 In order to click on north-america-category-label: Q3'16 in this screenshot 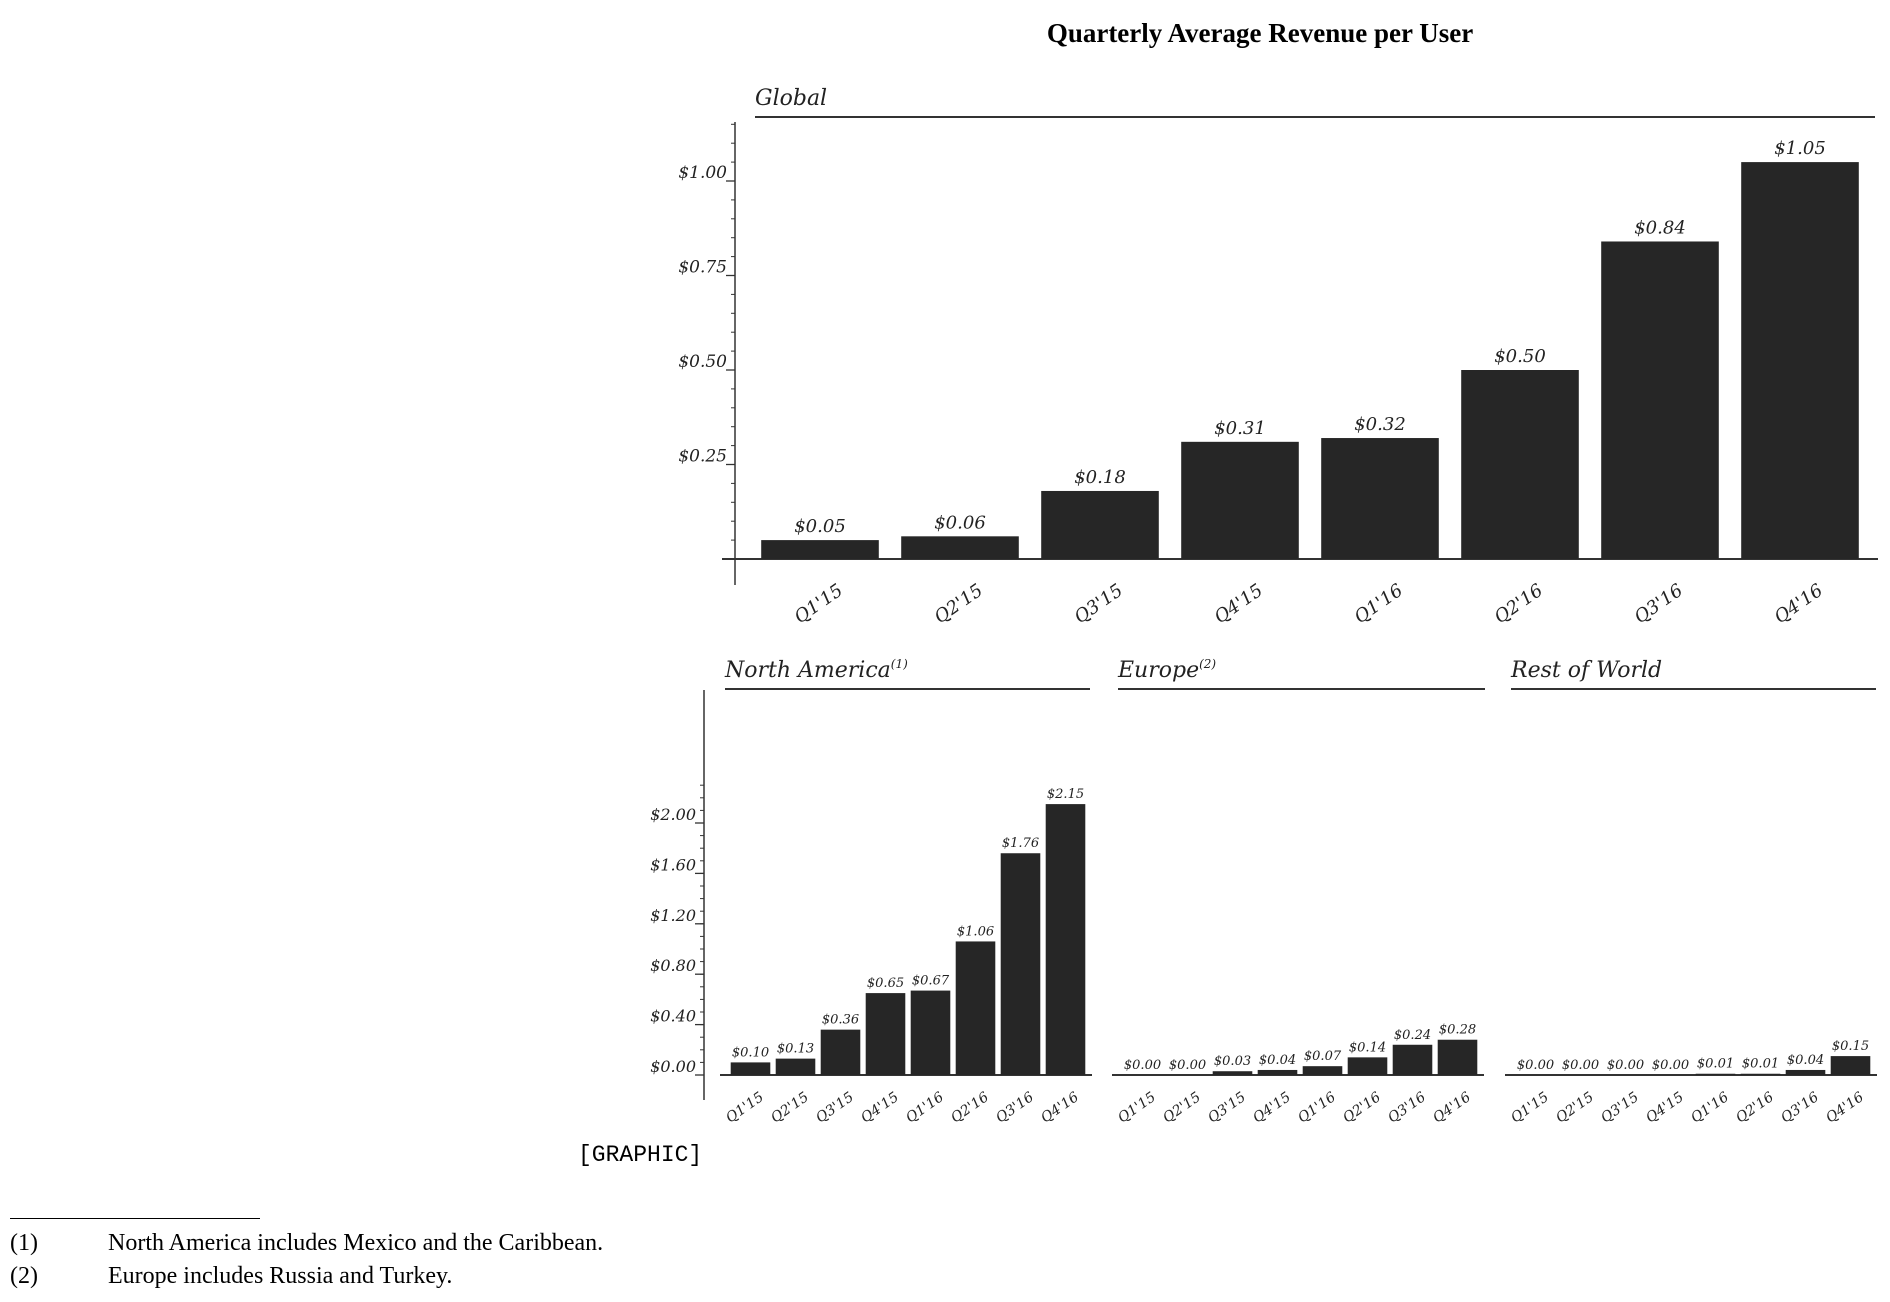, I will do `click(1015, 1107)`.